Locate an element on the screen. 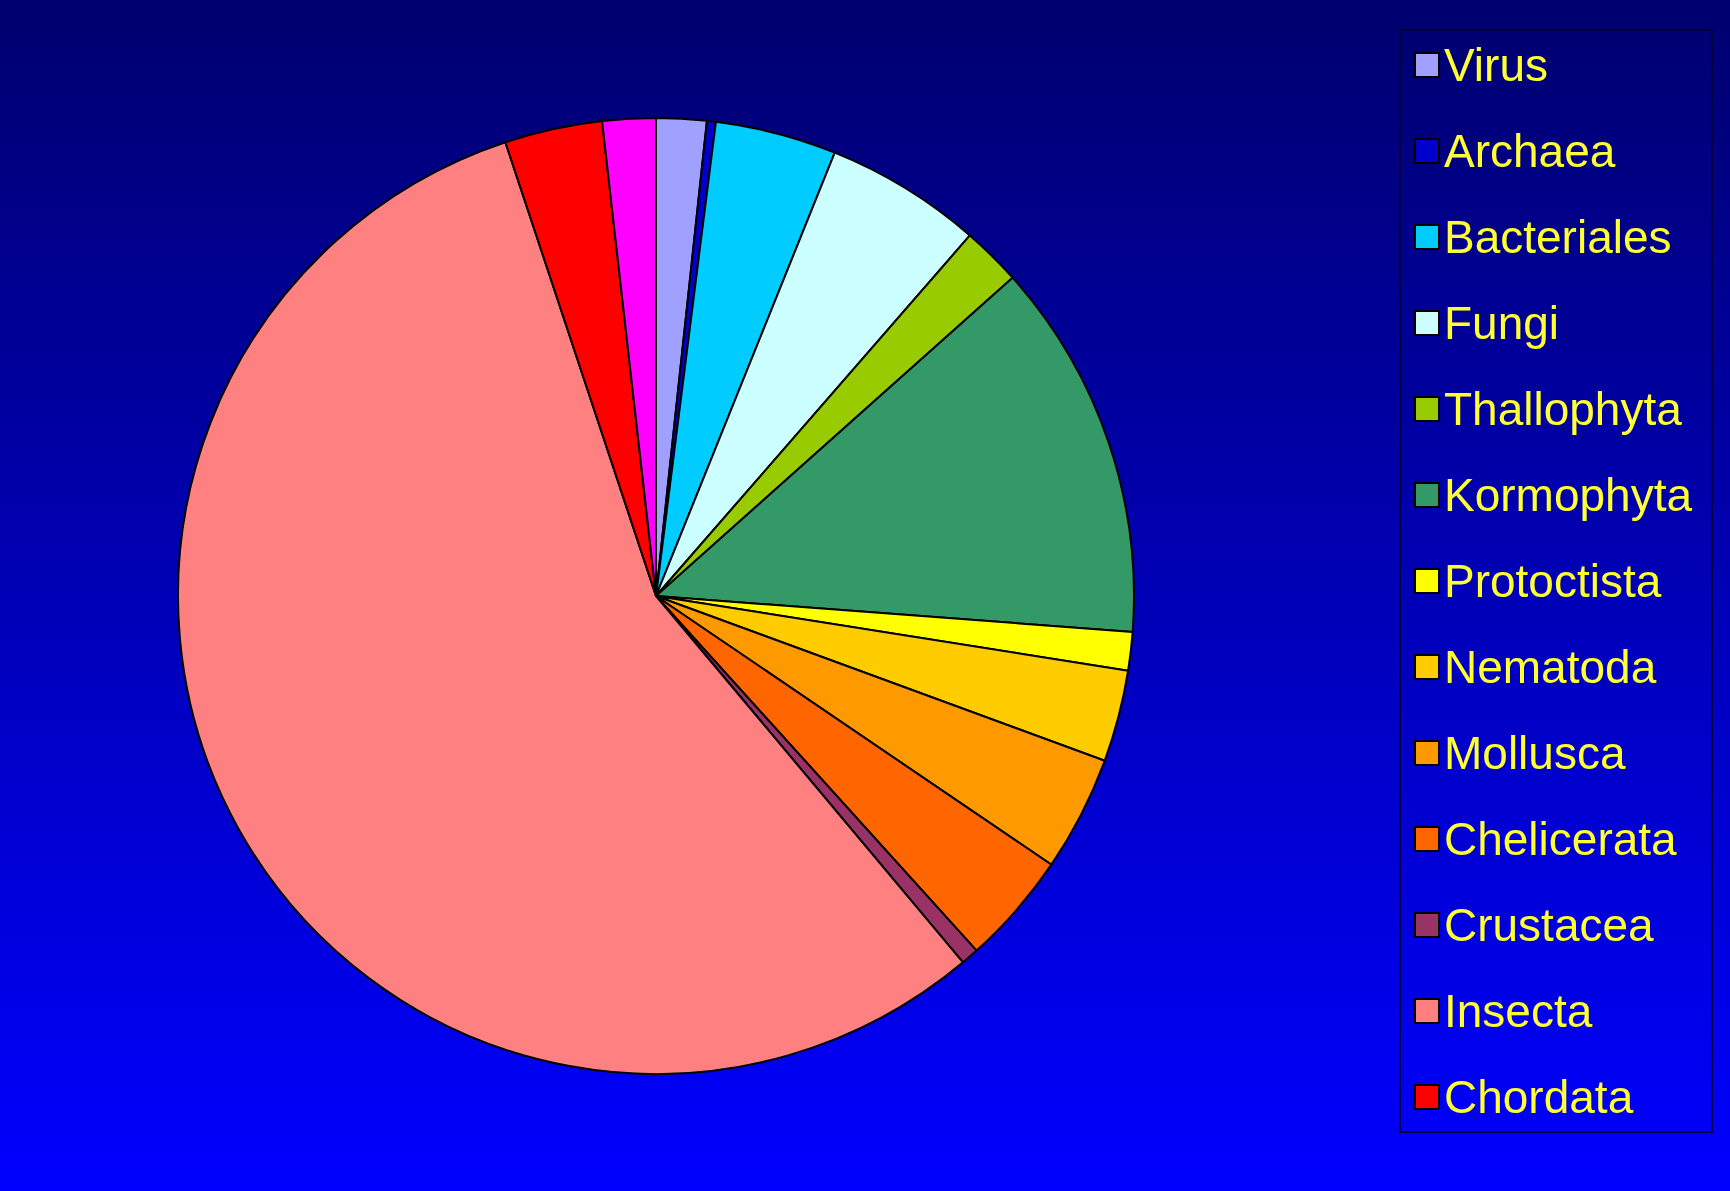 Image resolution: width=1730 pixels, height=1191 pixels. legend-label: Chordata is located at coordinates (1538, 1097).